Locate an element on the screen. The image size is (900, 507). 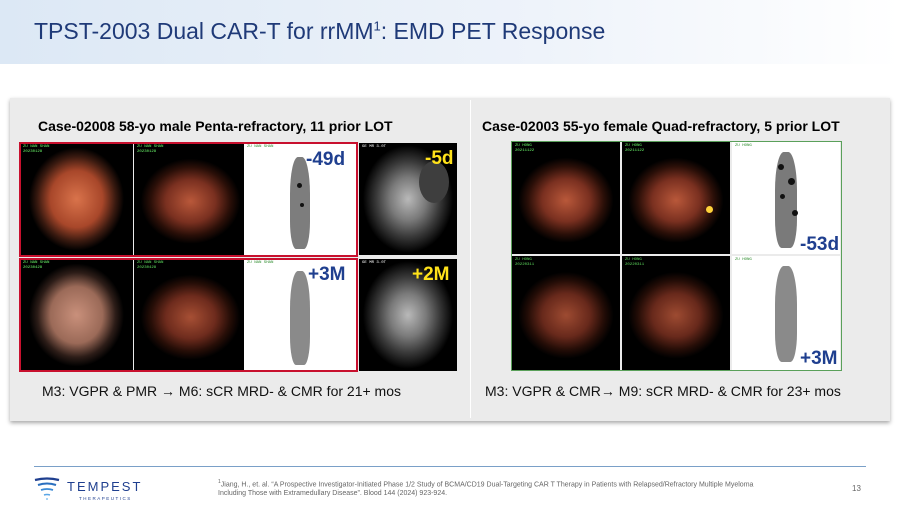
case2-pet-mip-before: ZU HONG is located at coordinates (786, 198).